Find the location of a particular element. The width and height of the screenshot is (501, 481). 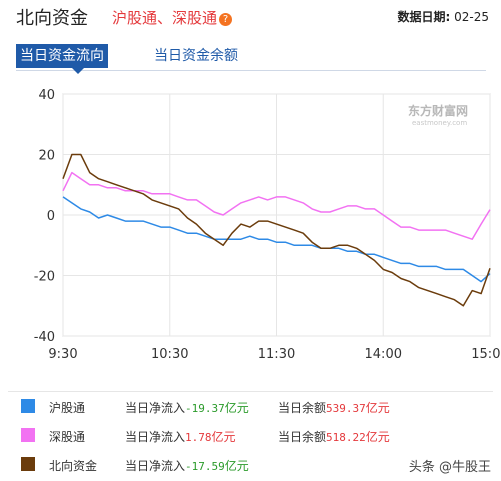

y-tick-label: 20 is located at coordinates (46, 156).